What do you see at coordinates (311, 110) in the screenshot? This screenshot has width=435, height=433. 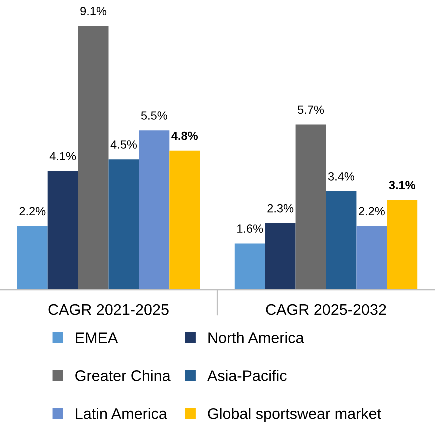 I see `data-label: 5.7%` at bounding box center [311, 110].